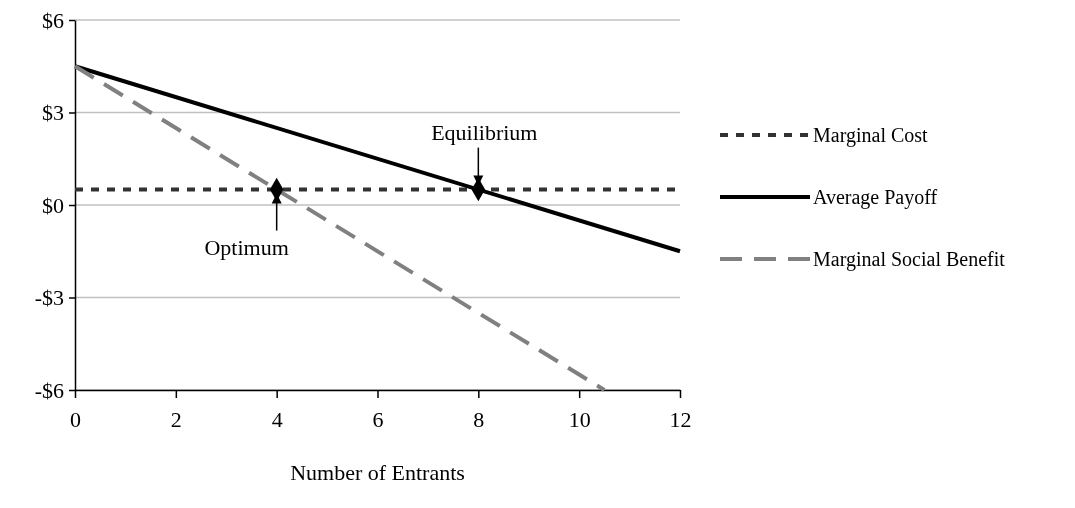 This screenshot has width=1075, height=508. Describe the element at coordinates (377, 472) in the screenshot. I see `x-axis-title: Number of Entrants` at that location.